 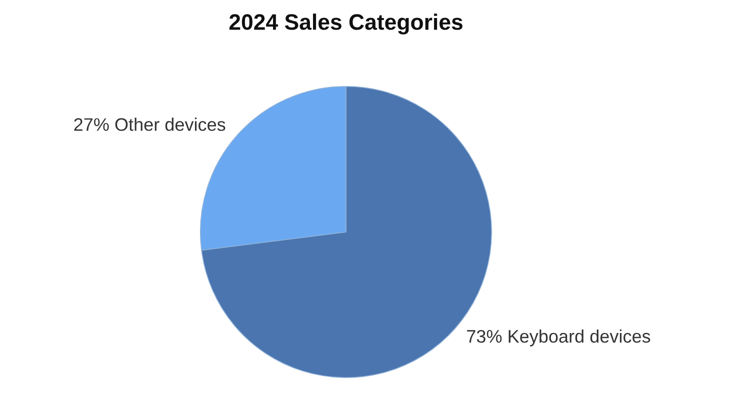 I want to click on slice-label: 73% Keyboard devices, so click(x=558, y=338).